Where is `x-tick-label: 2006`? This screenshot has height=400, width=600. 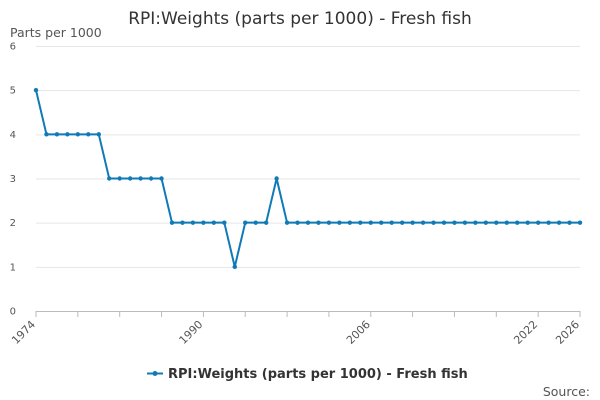 x-tick-label: 2006 is located at coordinates (358, 332).